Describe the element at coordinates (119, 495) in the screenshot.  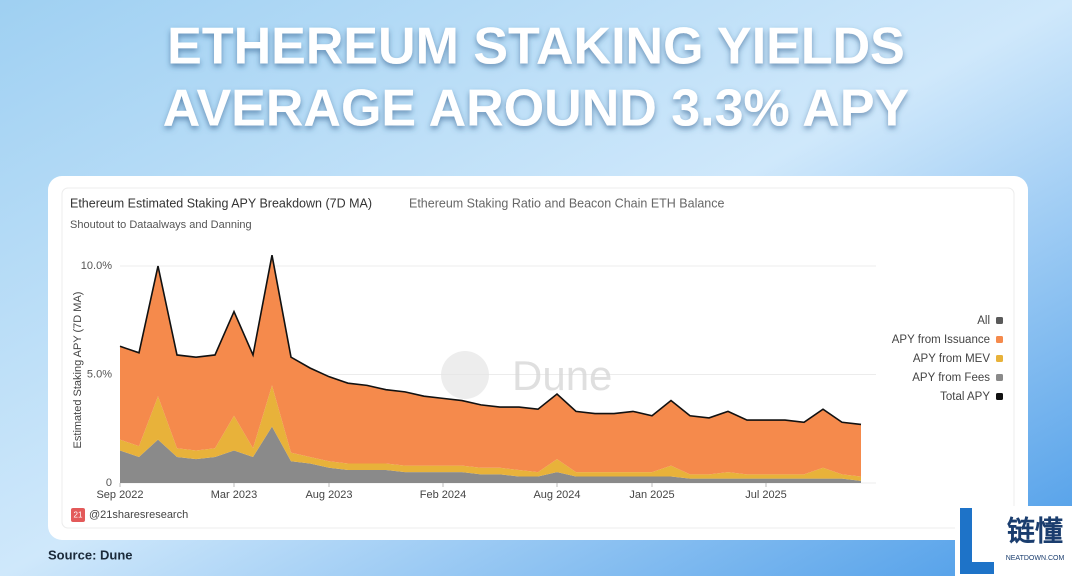
I see `x-tick-label: Sep 2022` at that location.